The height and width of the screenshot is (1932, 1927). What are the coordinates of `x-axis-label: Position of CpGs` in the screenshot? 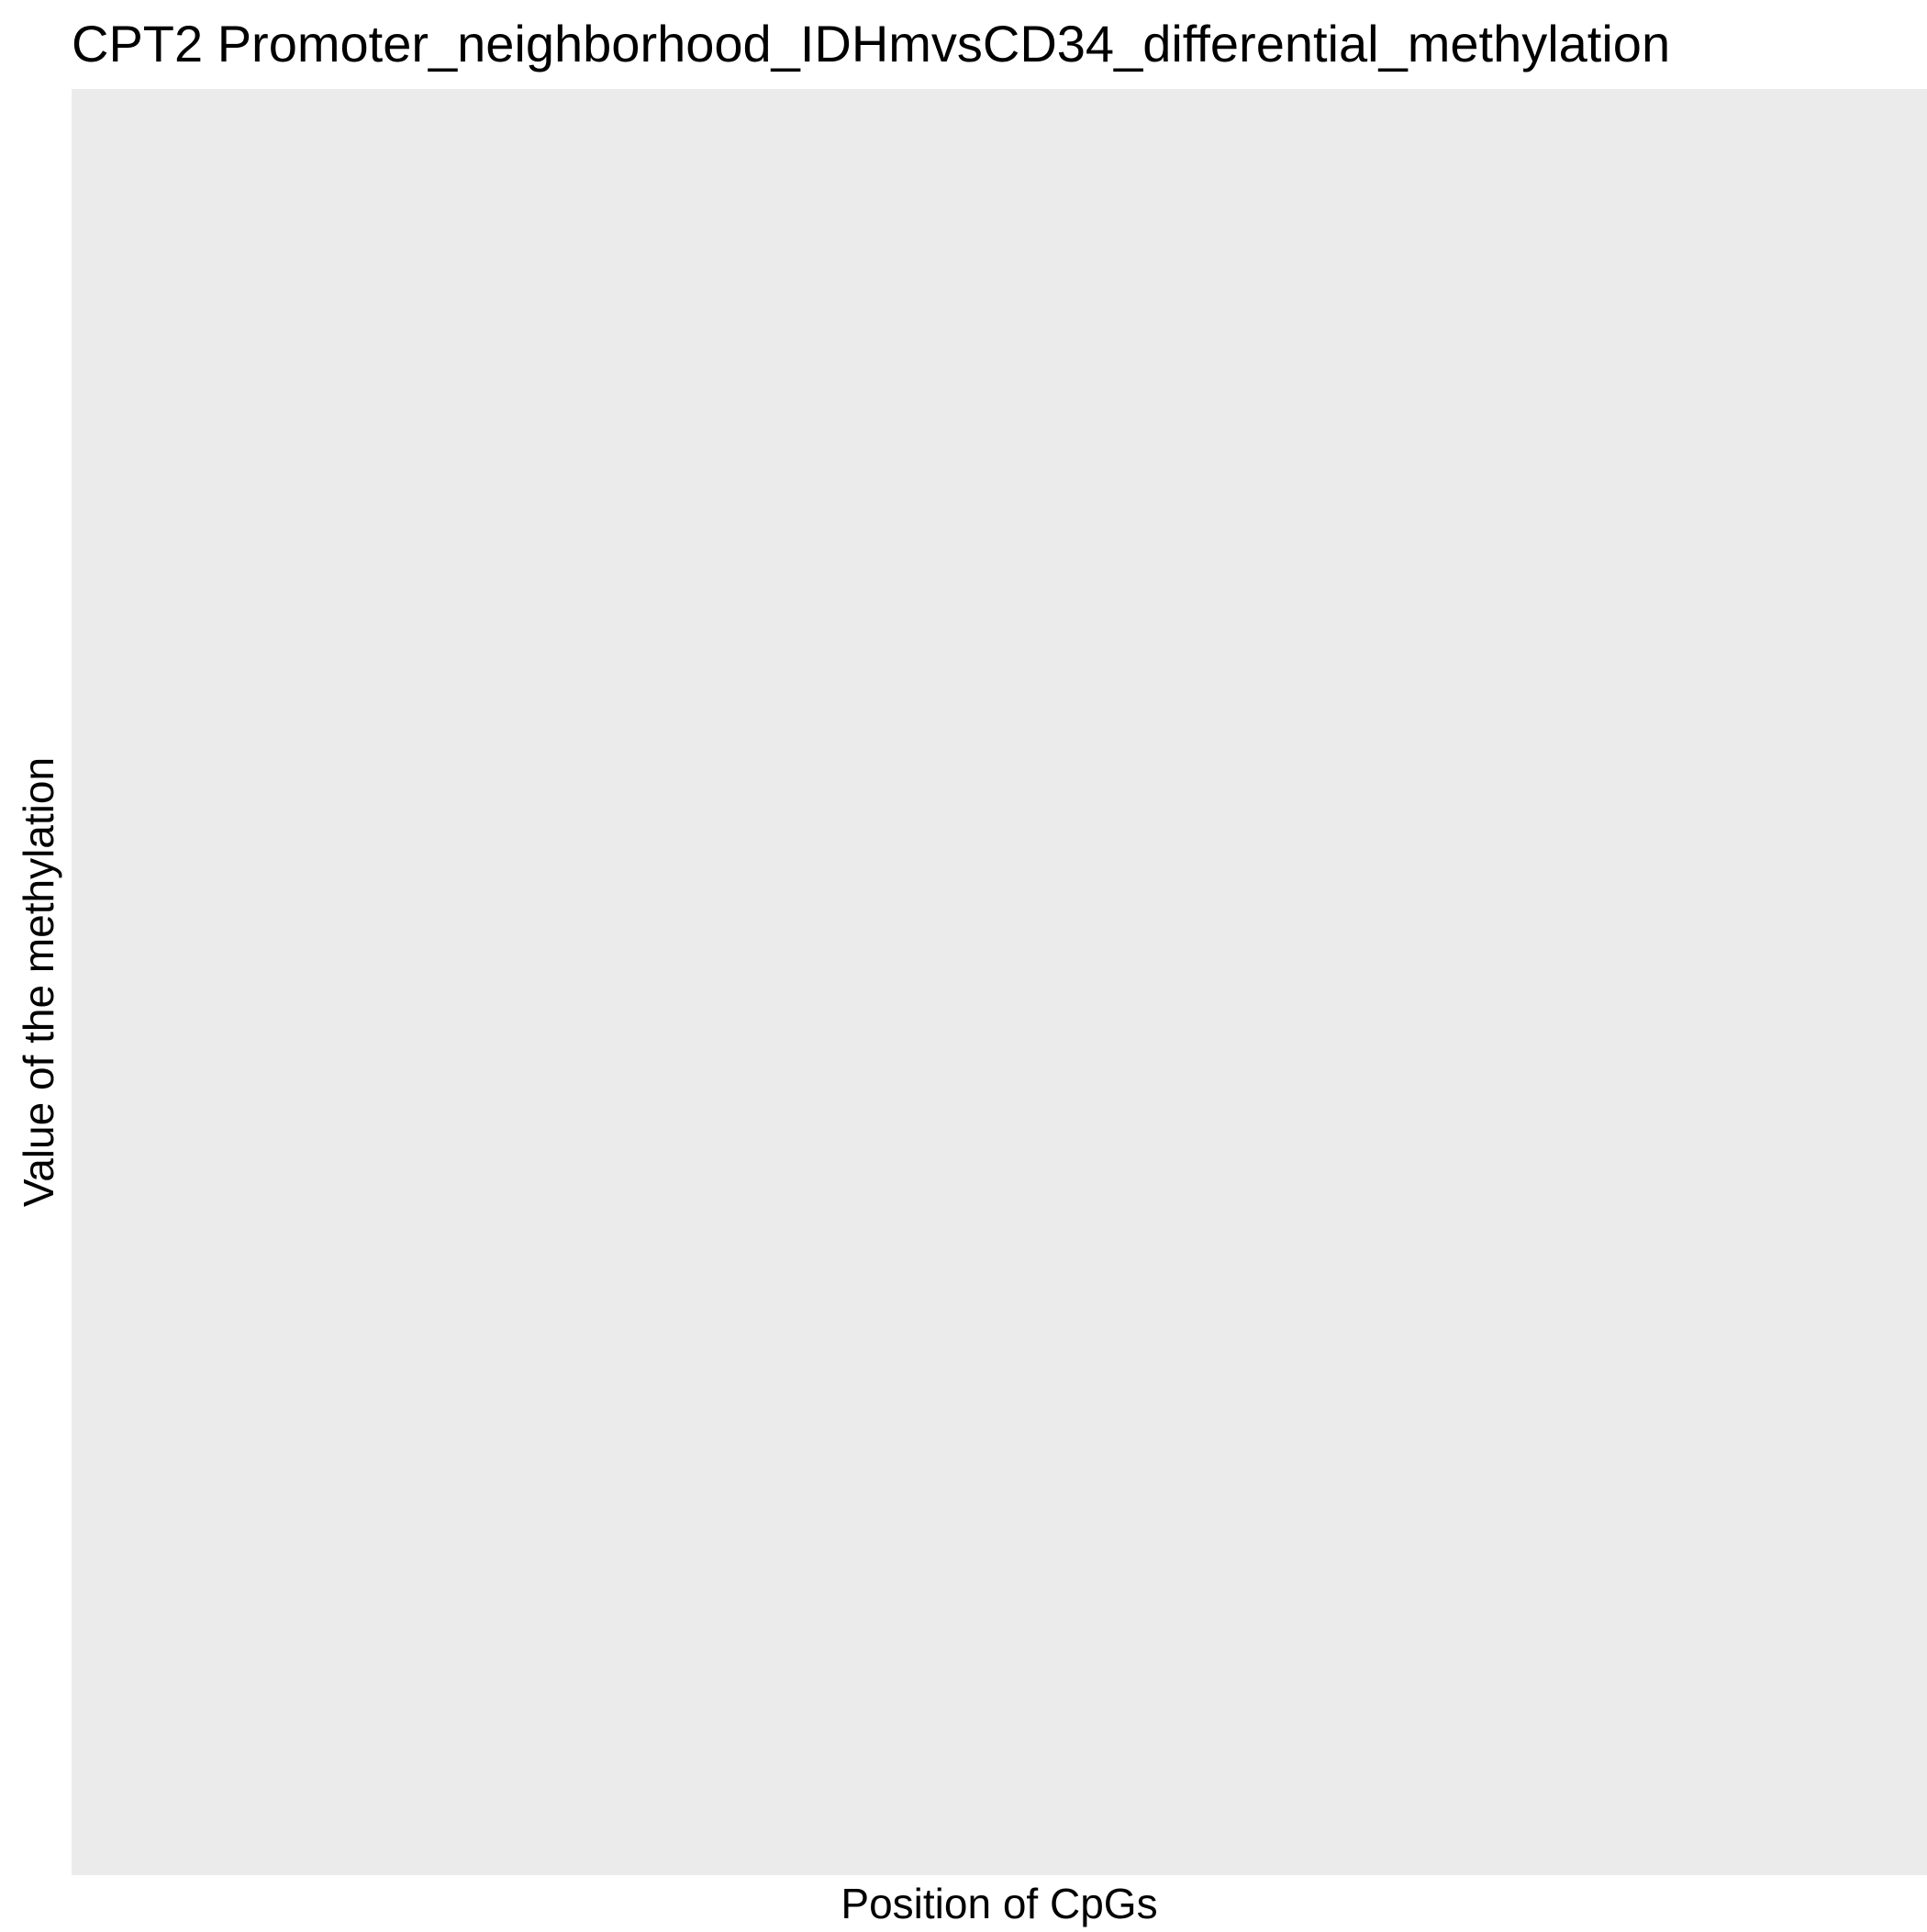 It's located at (999, 1903).